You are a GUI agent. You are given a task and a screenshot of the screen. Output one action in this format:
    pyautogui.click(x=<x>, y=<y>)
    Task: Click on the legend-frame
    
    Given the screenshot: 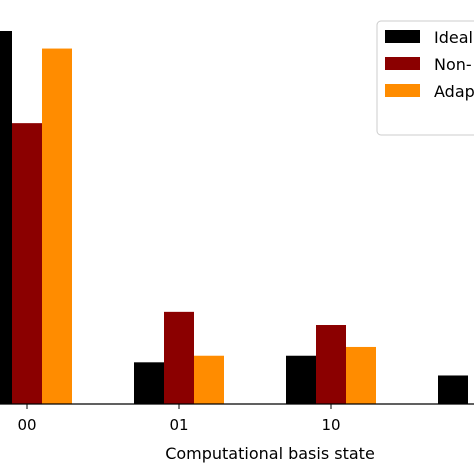 What is the action you would take?
    pyautogui.click(x=425, y=78)
    